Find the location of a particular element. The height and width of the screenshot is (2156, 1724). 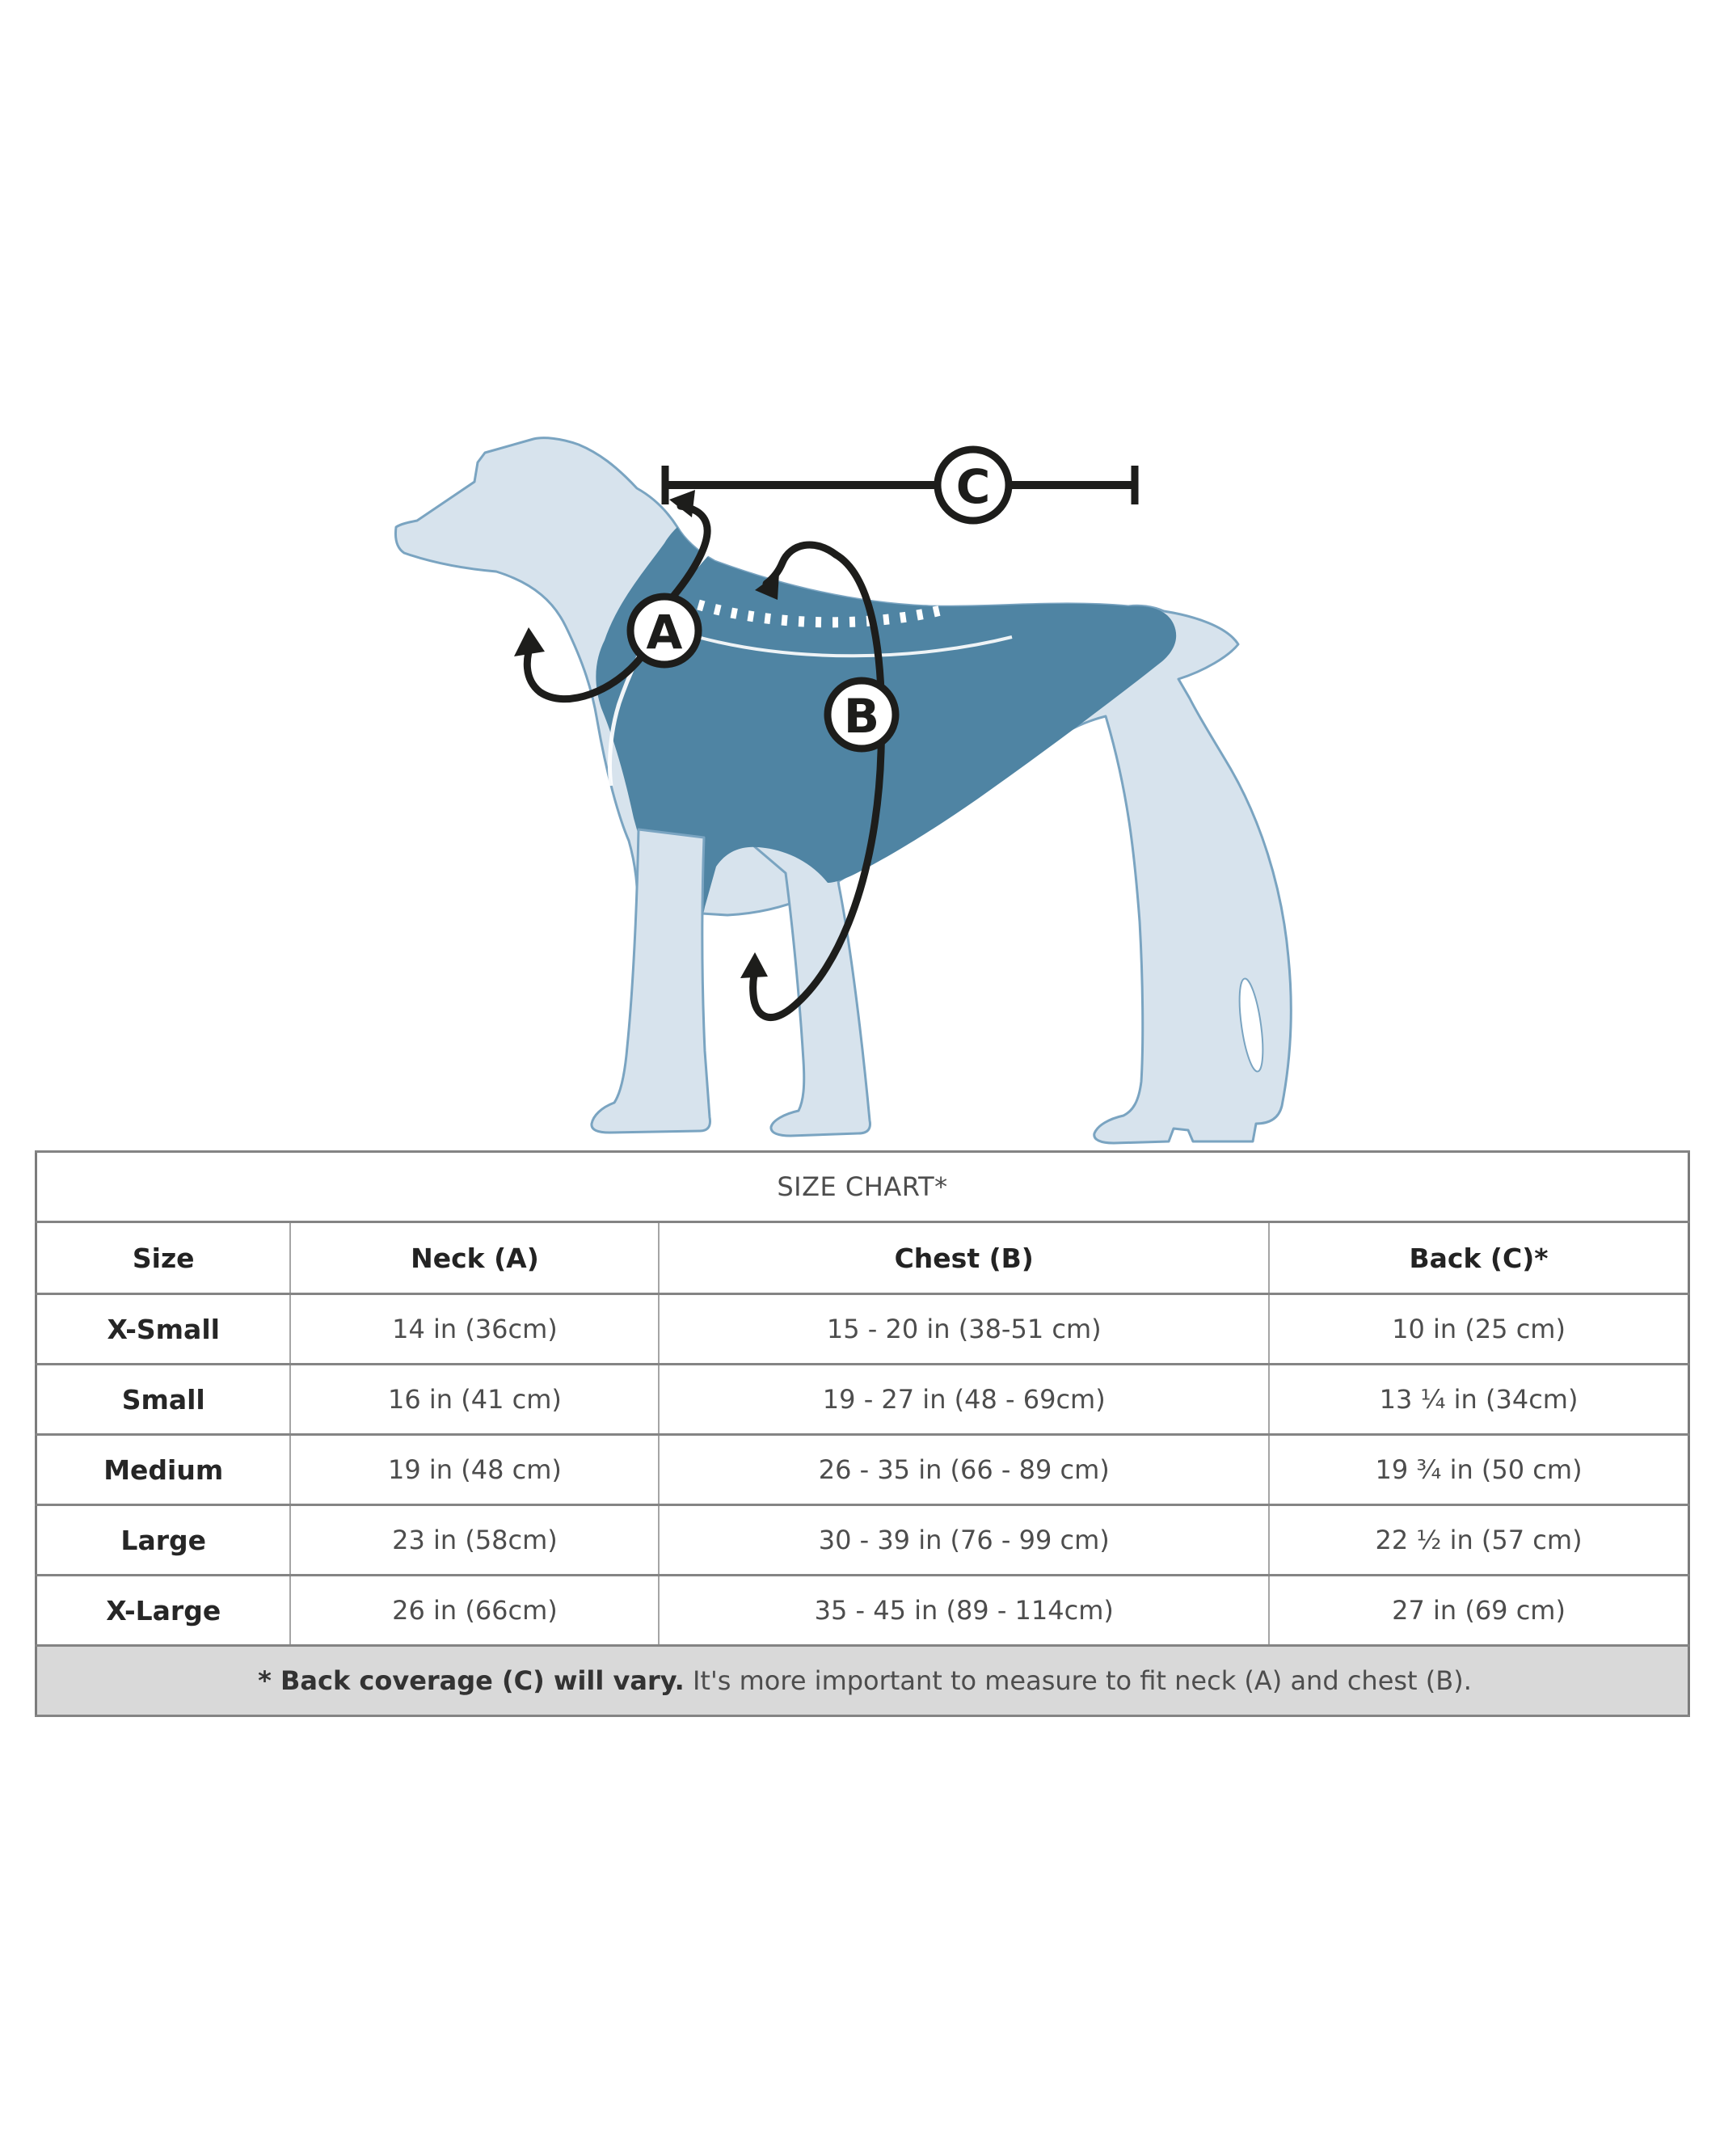

chest-arrowhead-top is located at coordinates (767, 586).